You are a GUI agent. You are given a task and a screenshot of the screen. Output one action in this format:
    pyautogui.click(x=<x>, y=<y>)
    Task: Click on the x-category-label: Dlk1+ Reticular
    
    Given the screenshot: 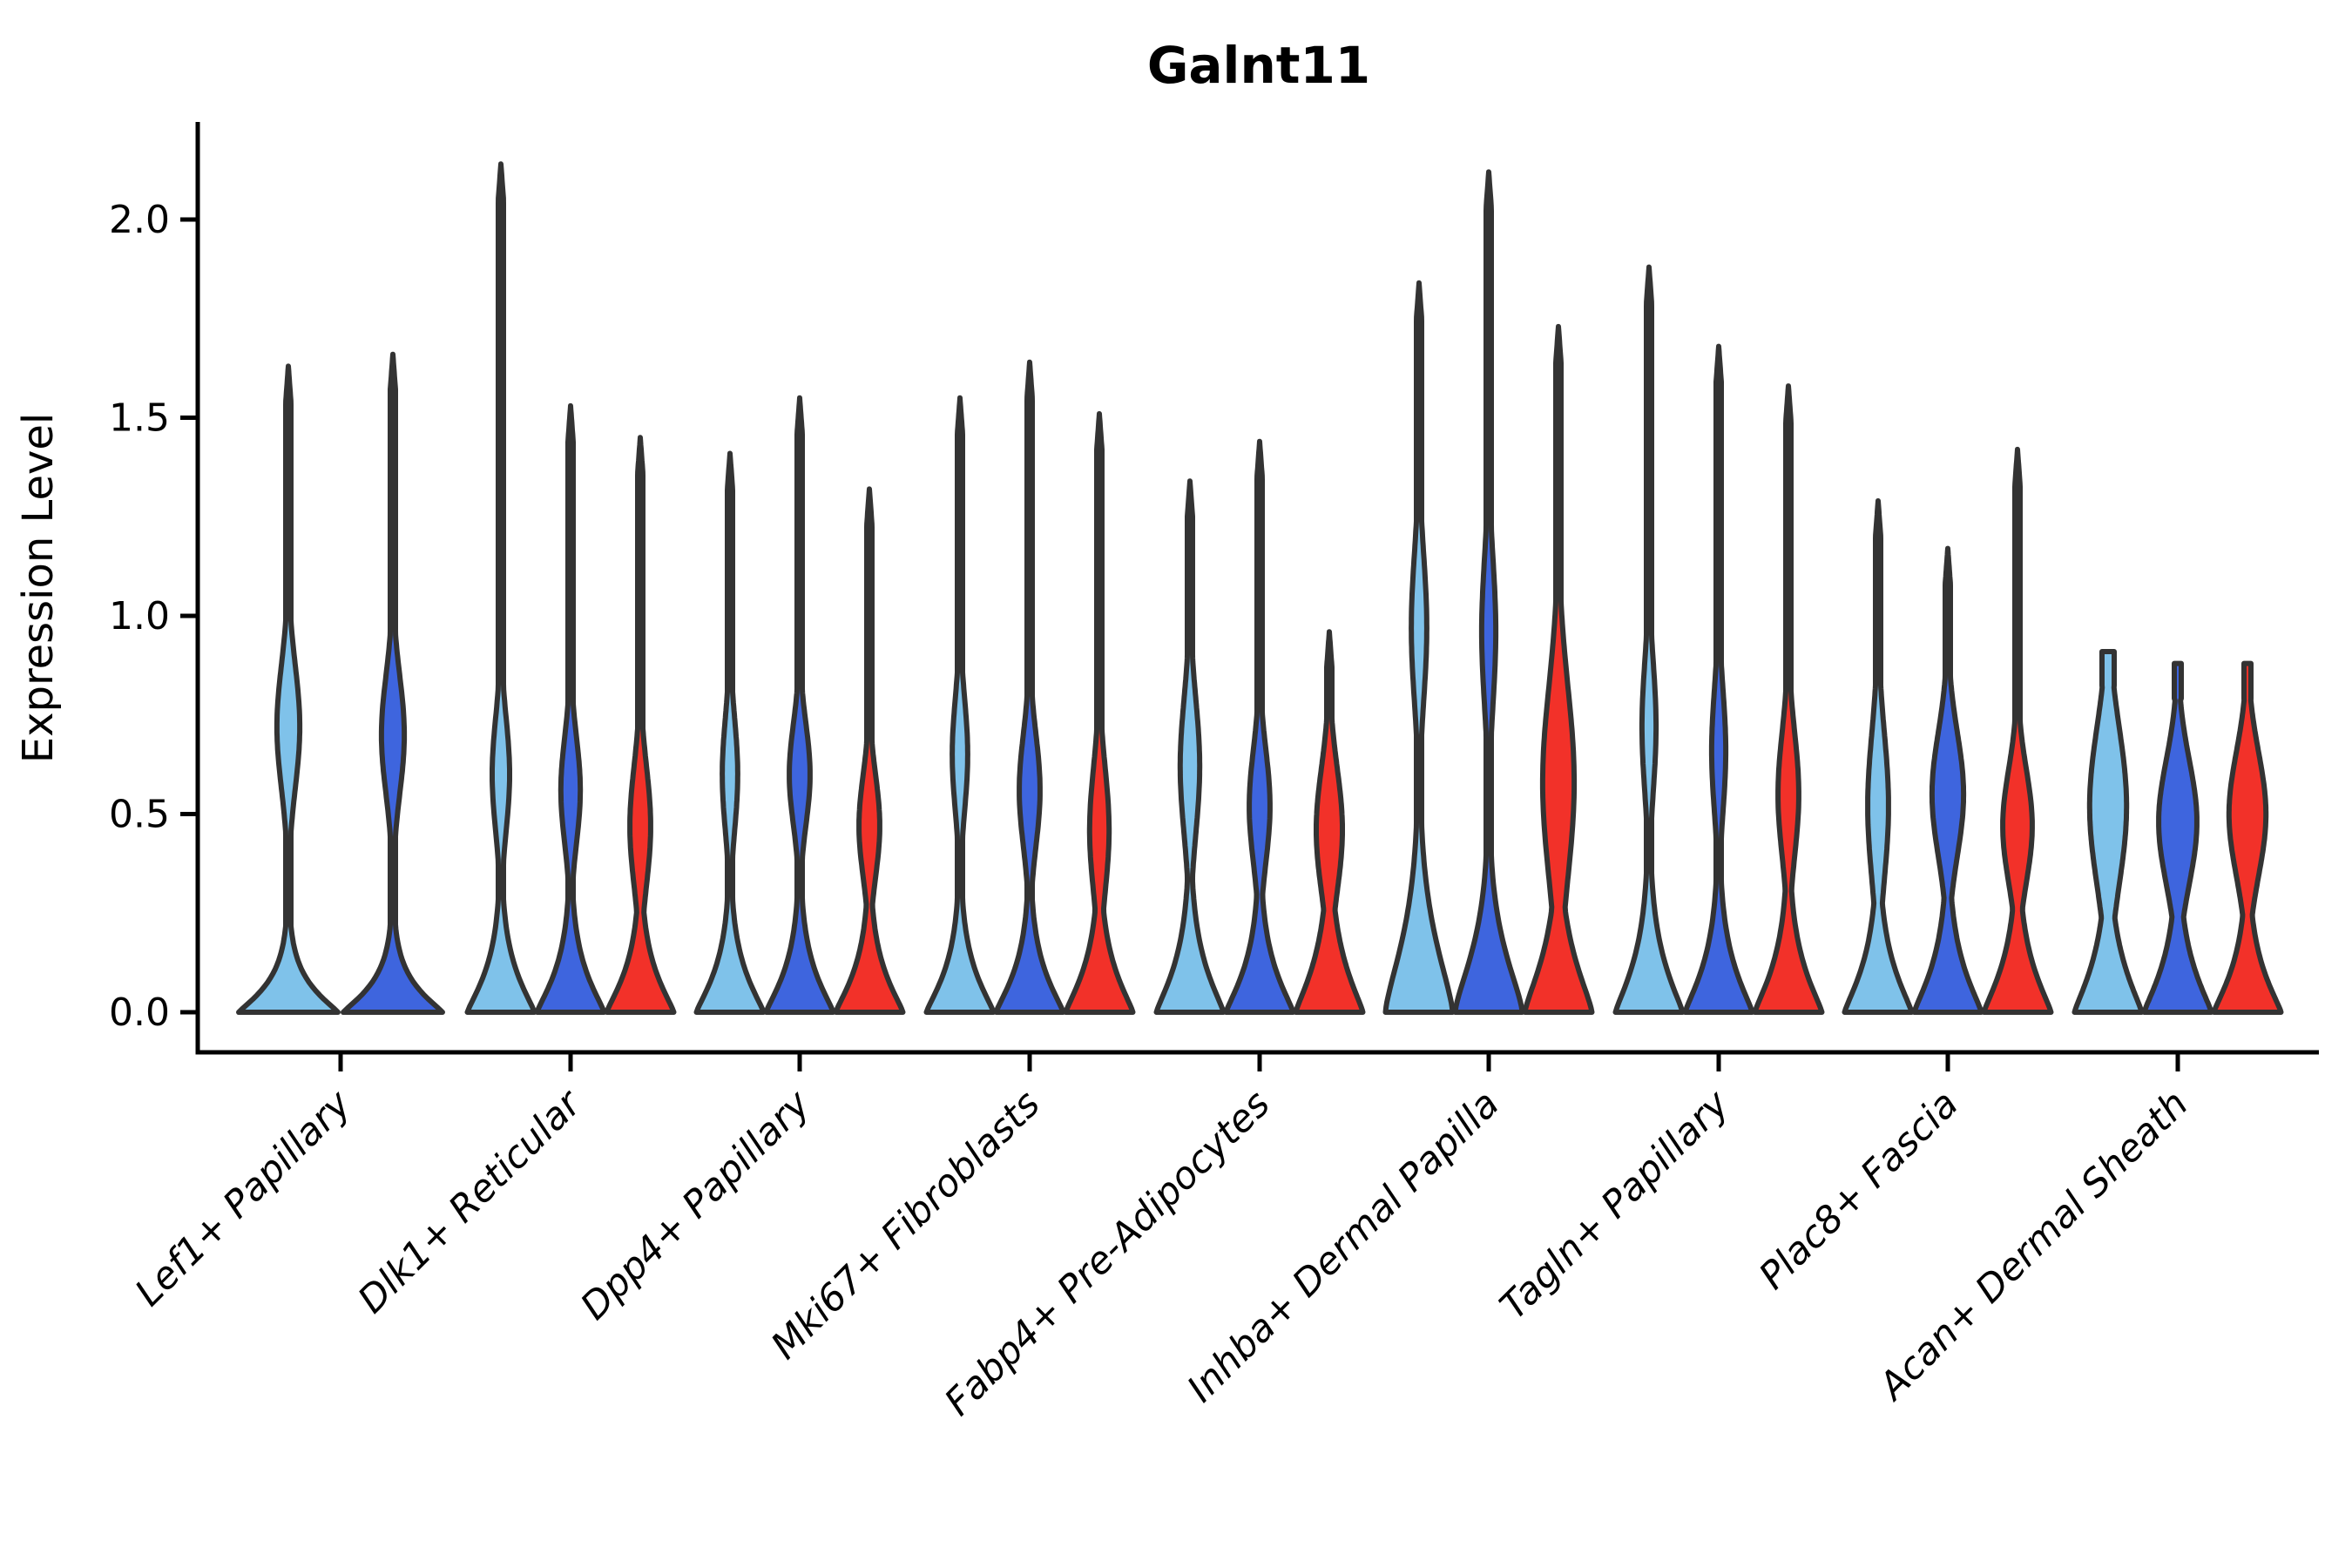 What is the action you would take?
    pyautogui.click(x=470, y=1201)
    